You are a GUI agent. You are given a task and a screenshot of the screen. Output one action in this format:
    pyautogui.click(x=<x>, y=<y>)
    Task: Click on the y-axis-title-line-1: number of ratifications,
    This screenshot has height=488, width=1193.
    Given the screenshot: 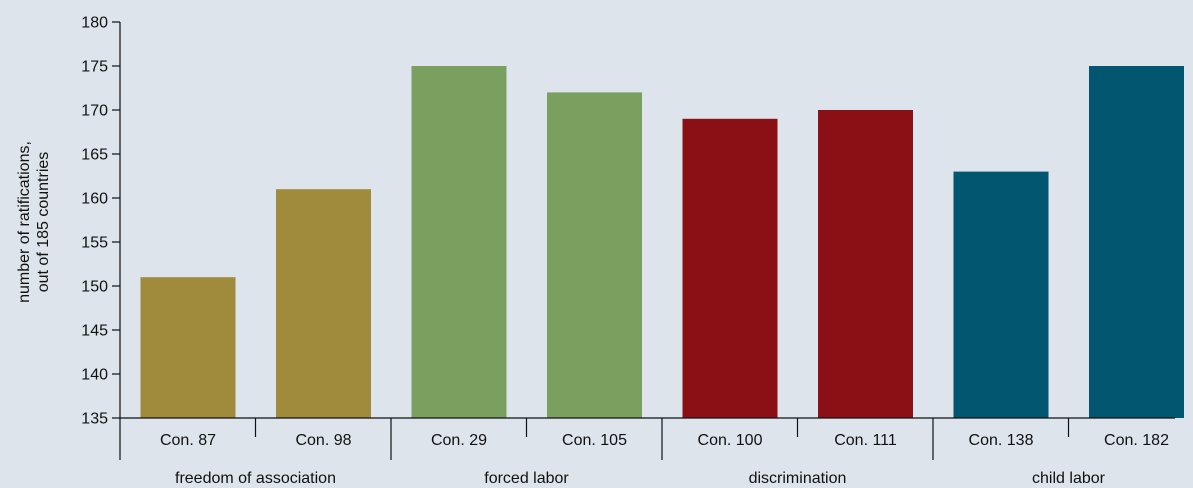 What is the action you would take?
    pyautogui.click(x=24, y=222)
    